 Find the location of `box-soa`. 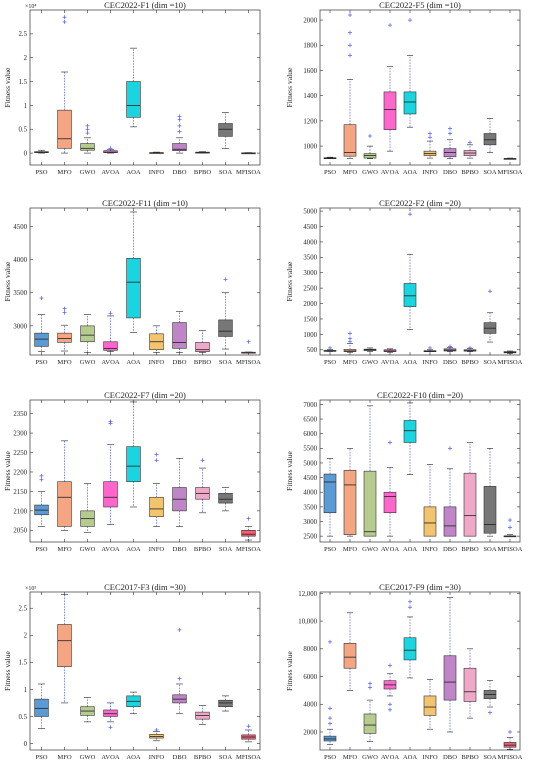

box-soa is located at coordinates (490, 492).